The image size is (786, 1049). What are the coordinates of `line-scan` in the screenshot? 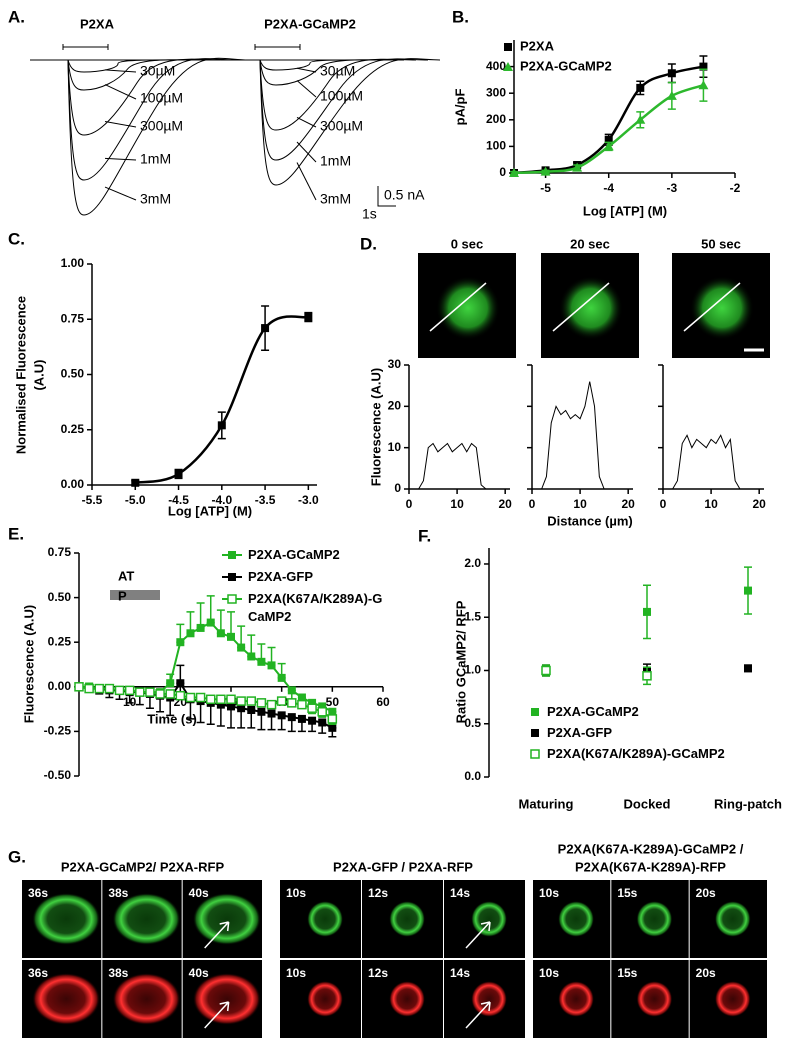 It's located at (458, 307).